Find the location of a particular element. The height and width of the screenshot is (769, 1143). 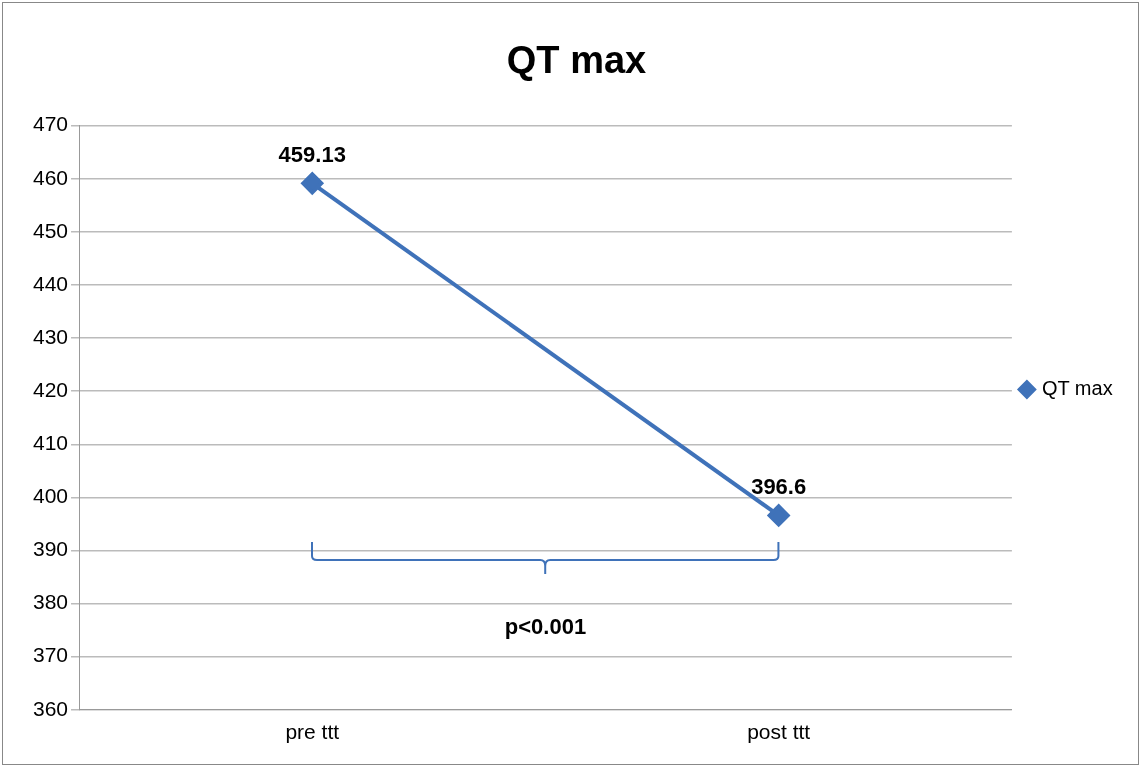

y-tick-label: 400 is located at coordinates (50, 496).